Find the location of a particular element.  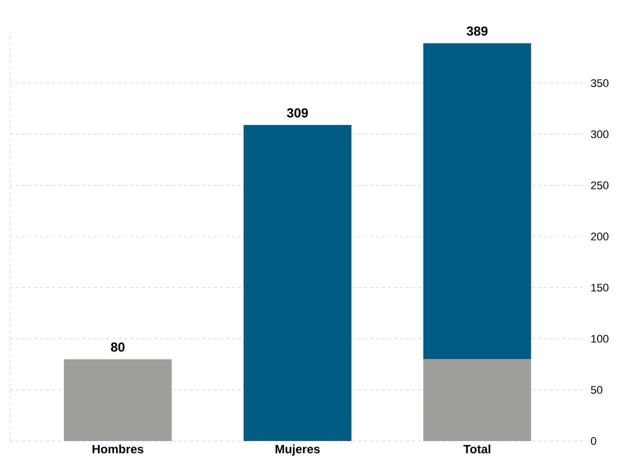

x-tick-label: Total is located at coordinates (476, 449).